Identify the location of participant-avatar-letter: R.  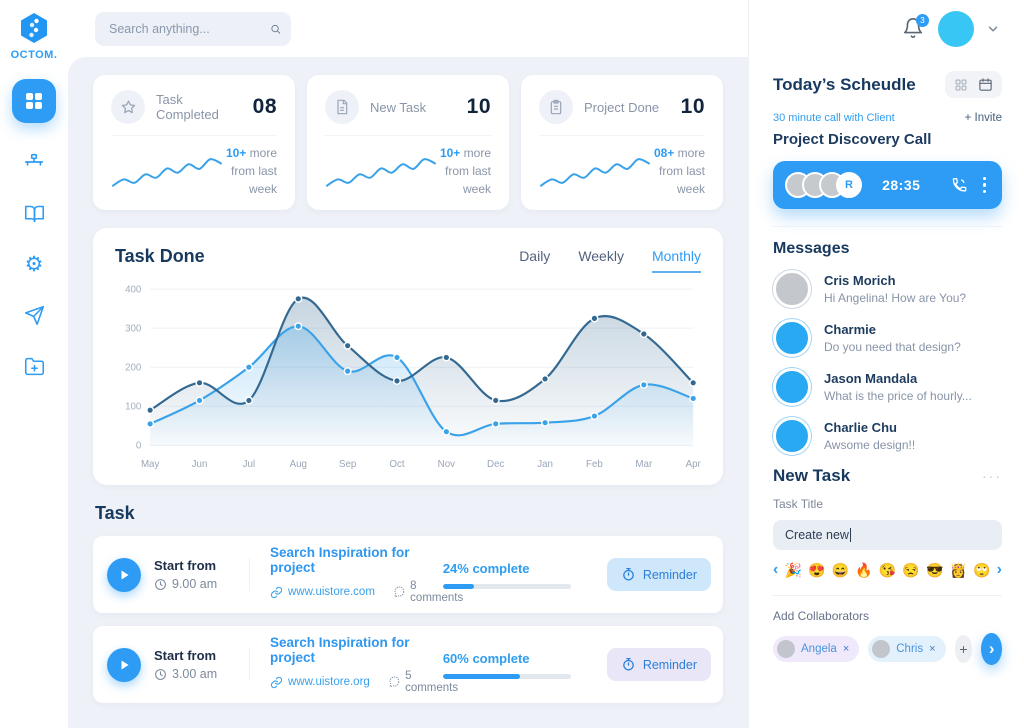
(849, 185).